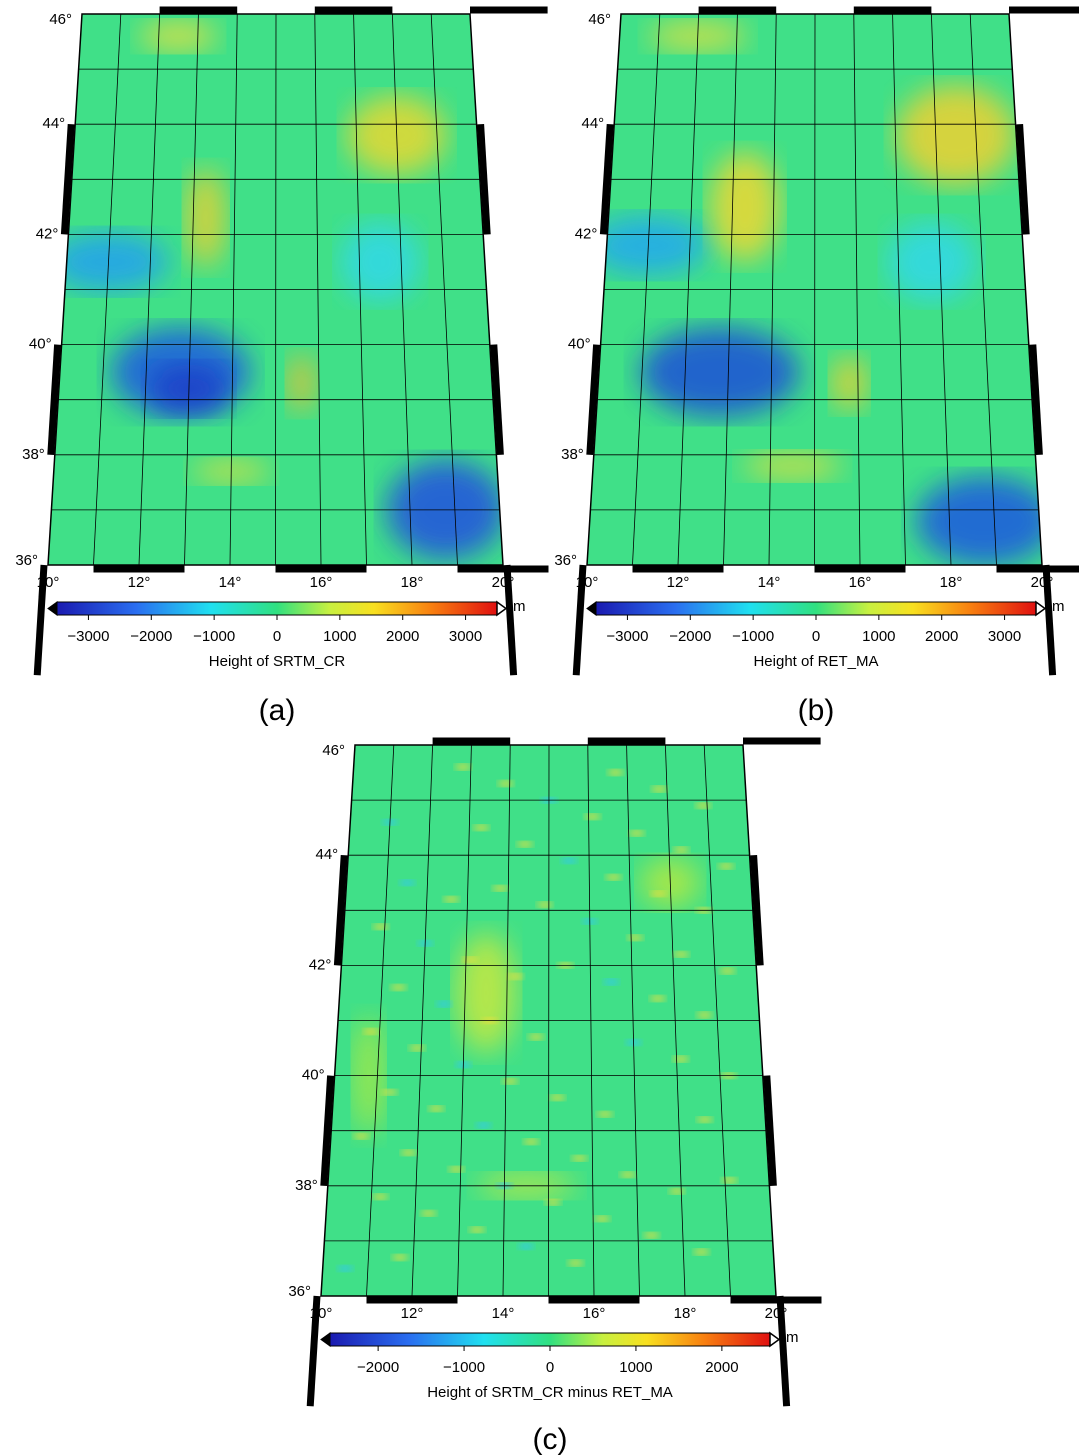  What do you see at coordinates (572, 454) in the screenshot?
I see `lat-label: 38°` at bounding box center [572, 454].